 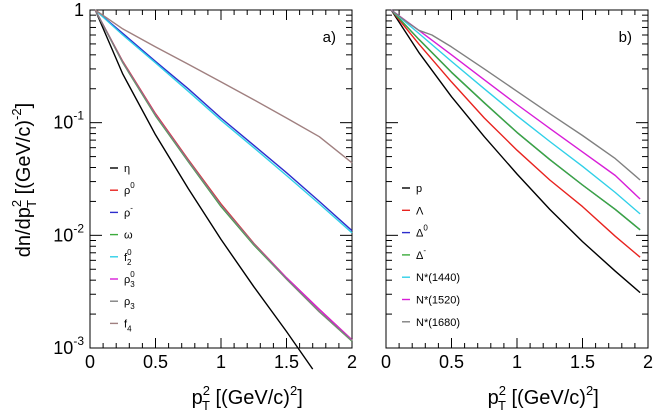 I want to click on legend-sub: 2, so click(x=129, y=262).